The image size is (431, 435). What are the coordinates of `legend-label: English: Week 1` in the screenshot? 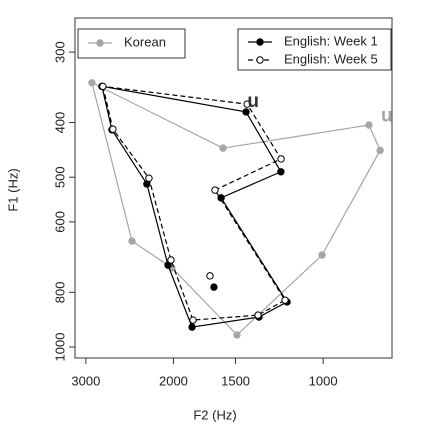 It's located at (331, 40).